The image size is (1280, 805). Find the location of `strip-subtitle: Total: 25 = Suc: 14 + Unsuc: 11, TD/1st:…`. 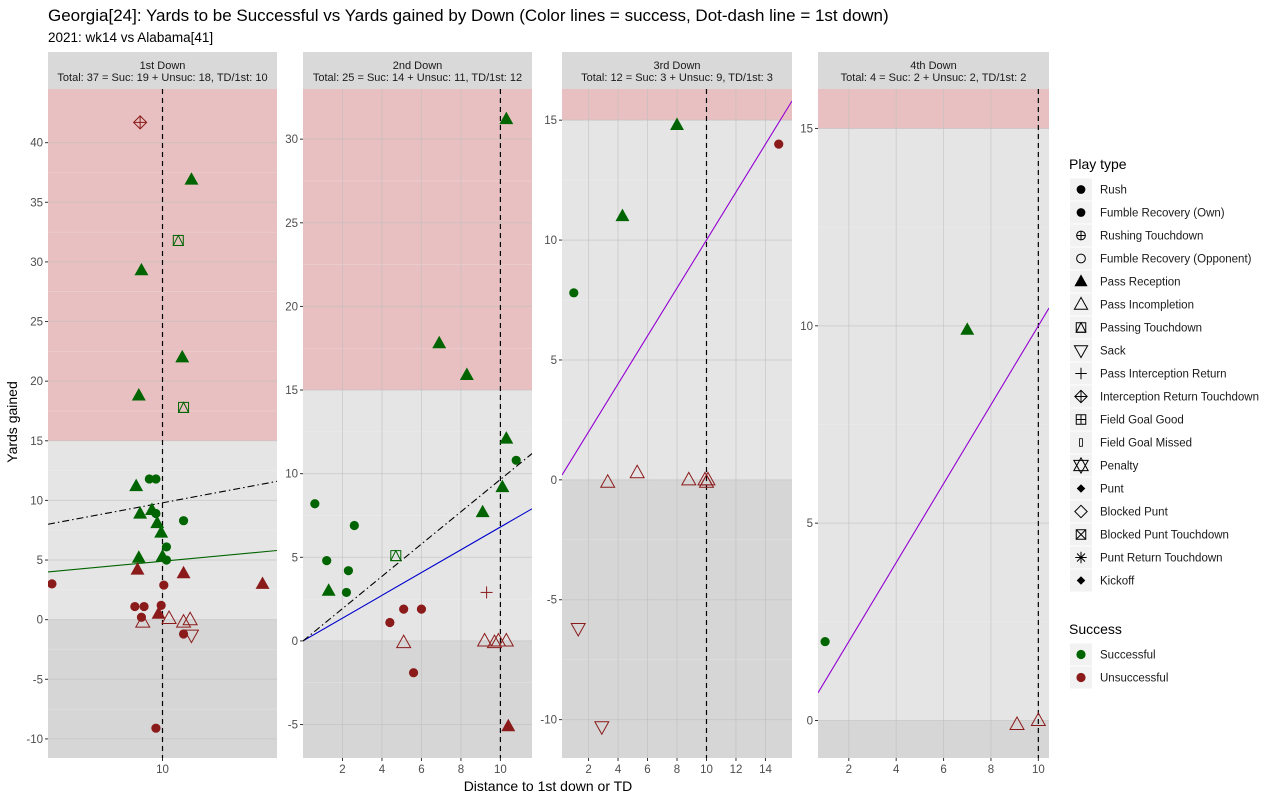

strip-subtitle: Total: 25 = Suc: 14 + Unsuc: 11, TD/1st:… is located at coordinates (417, 78).